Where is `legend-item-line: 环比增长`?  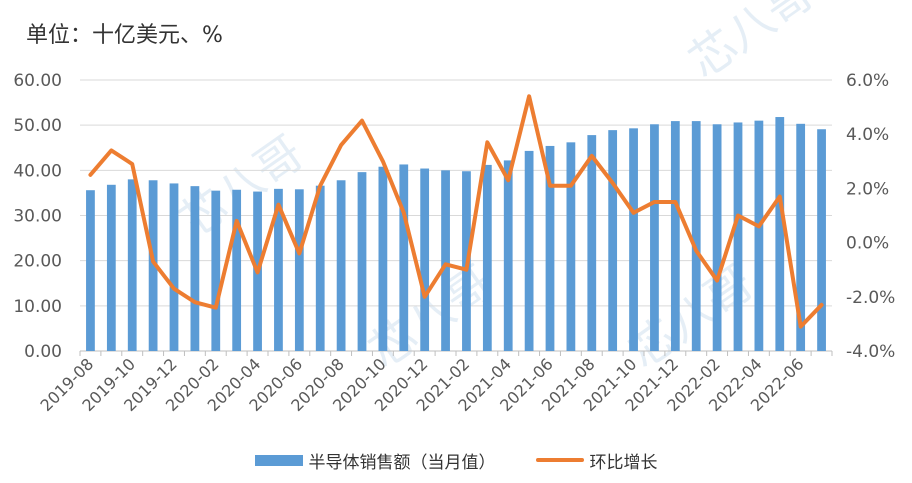 legend-item-line: 环比增长 is located at coordinates (596, 460).